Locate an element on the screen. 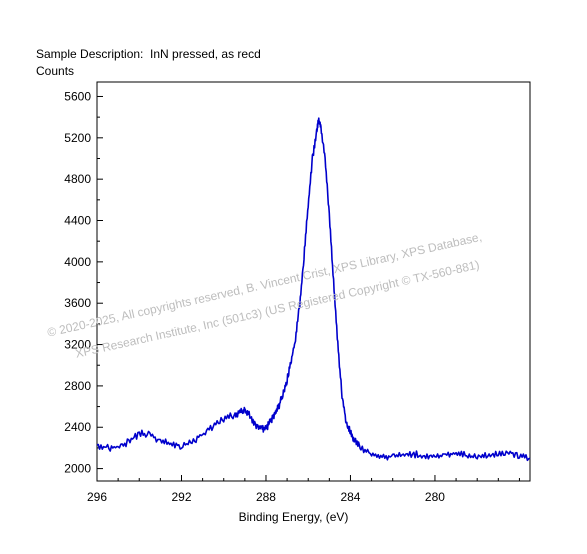 This screenshot has height=554, width=587. y-tick-label: 2400 is located at coordinates (77, 427).